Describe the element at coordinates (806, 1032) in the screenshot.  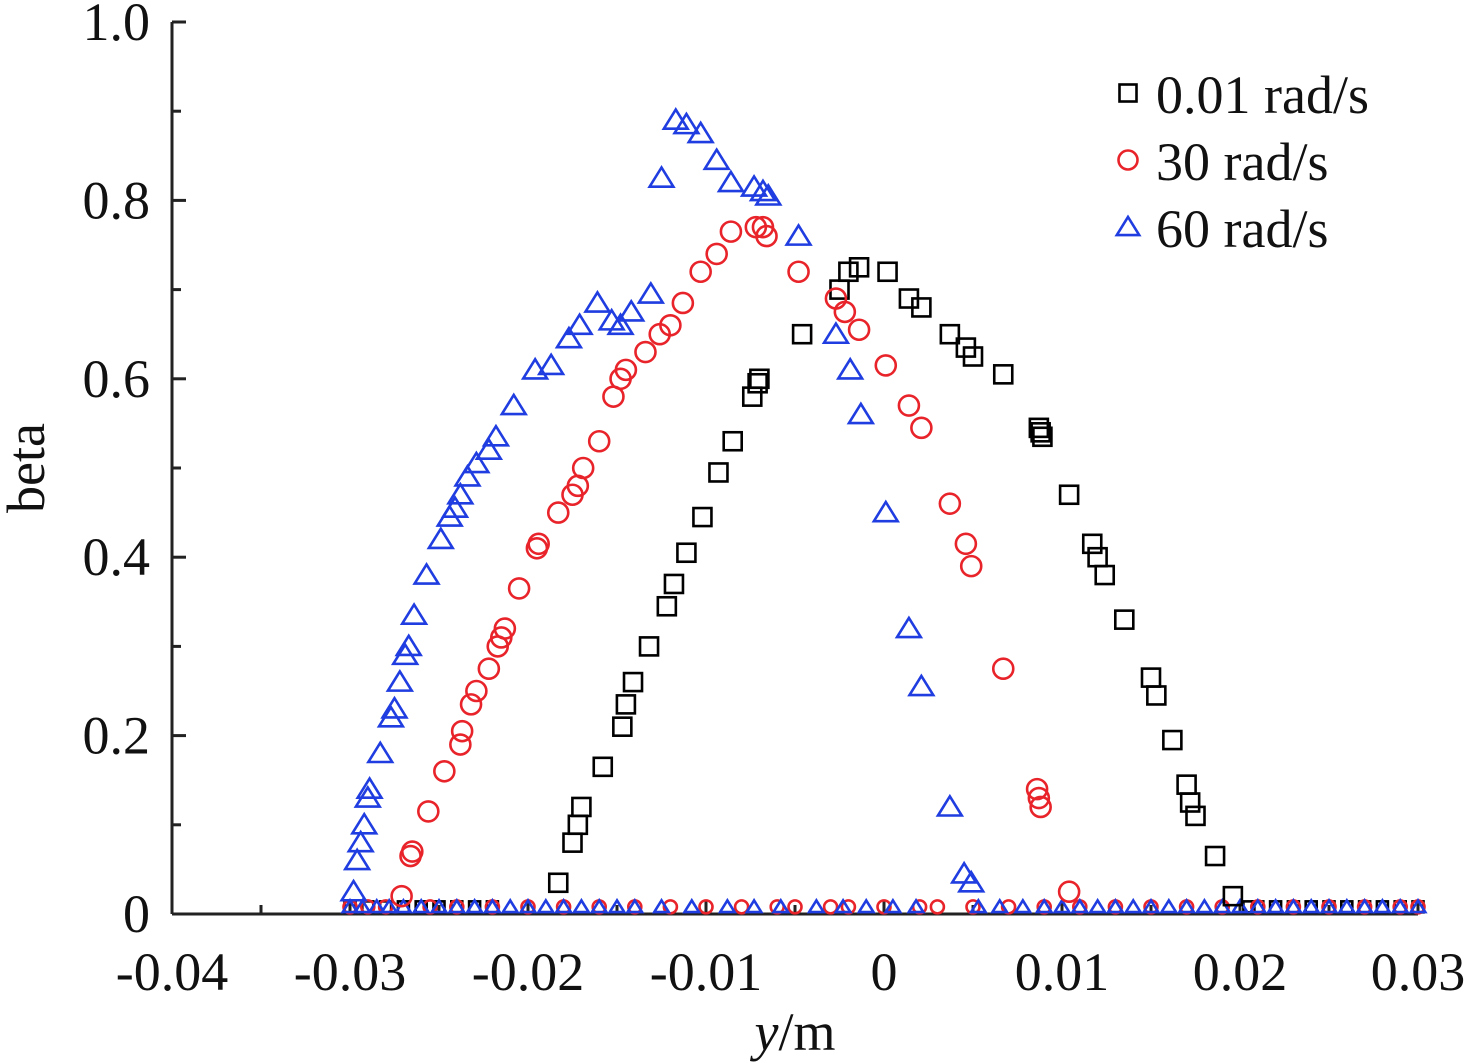
I see `x-axis-title-unit: /m` at that location.